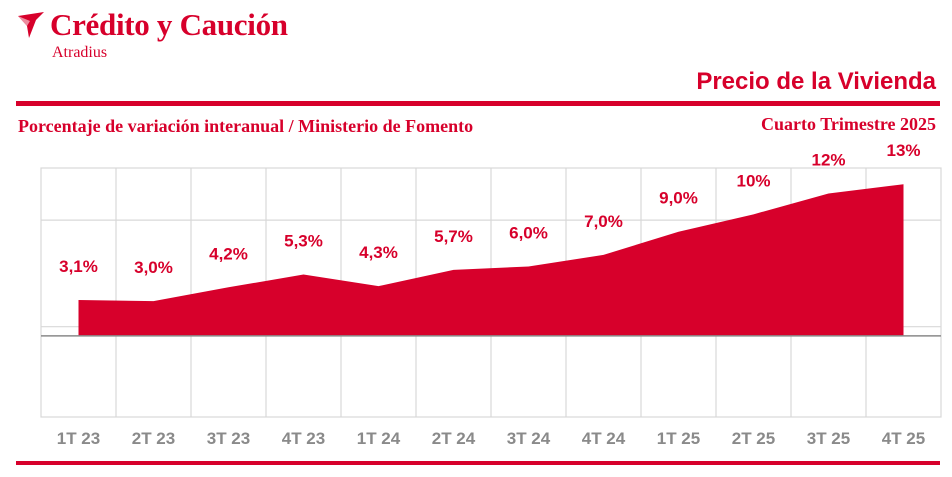 This screenshot has height=477, width=952. Describe the element at coordinates (604, 438) in the screenshot. I see `x-tick-label: 4T 24` at that location.